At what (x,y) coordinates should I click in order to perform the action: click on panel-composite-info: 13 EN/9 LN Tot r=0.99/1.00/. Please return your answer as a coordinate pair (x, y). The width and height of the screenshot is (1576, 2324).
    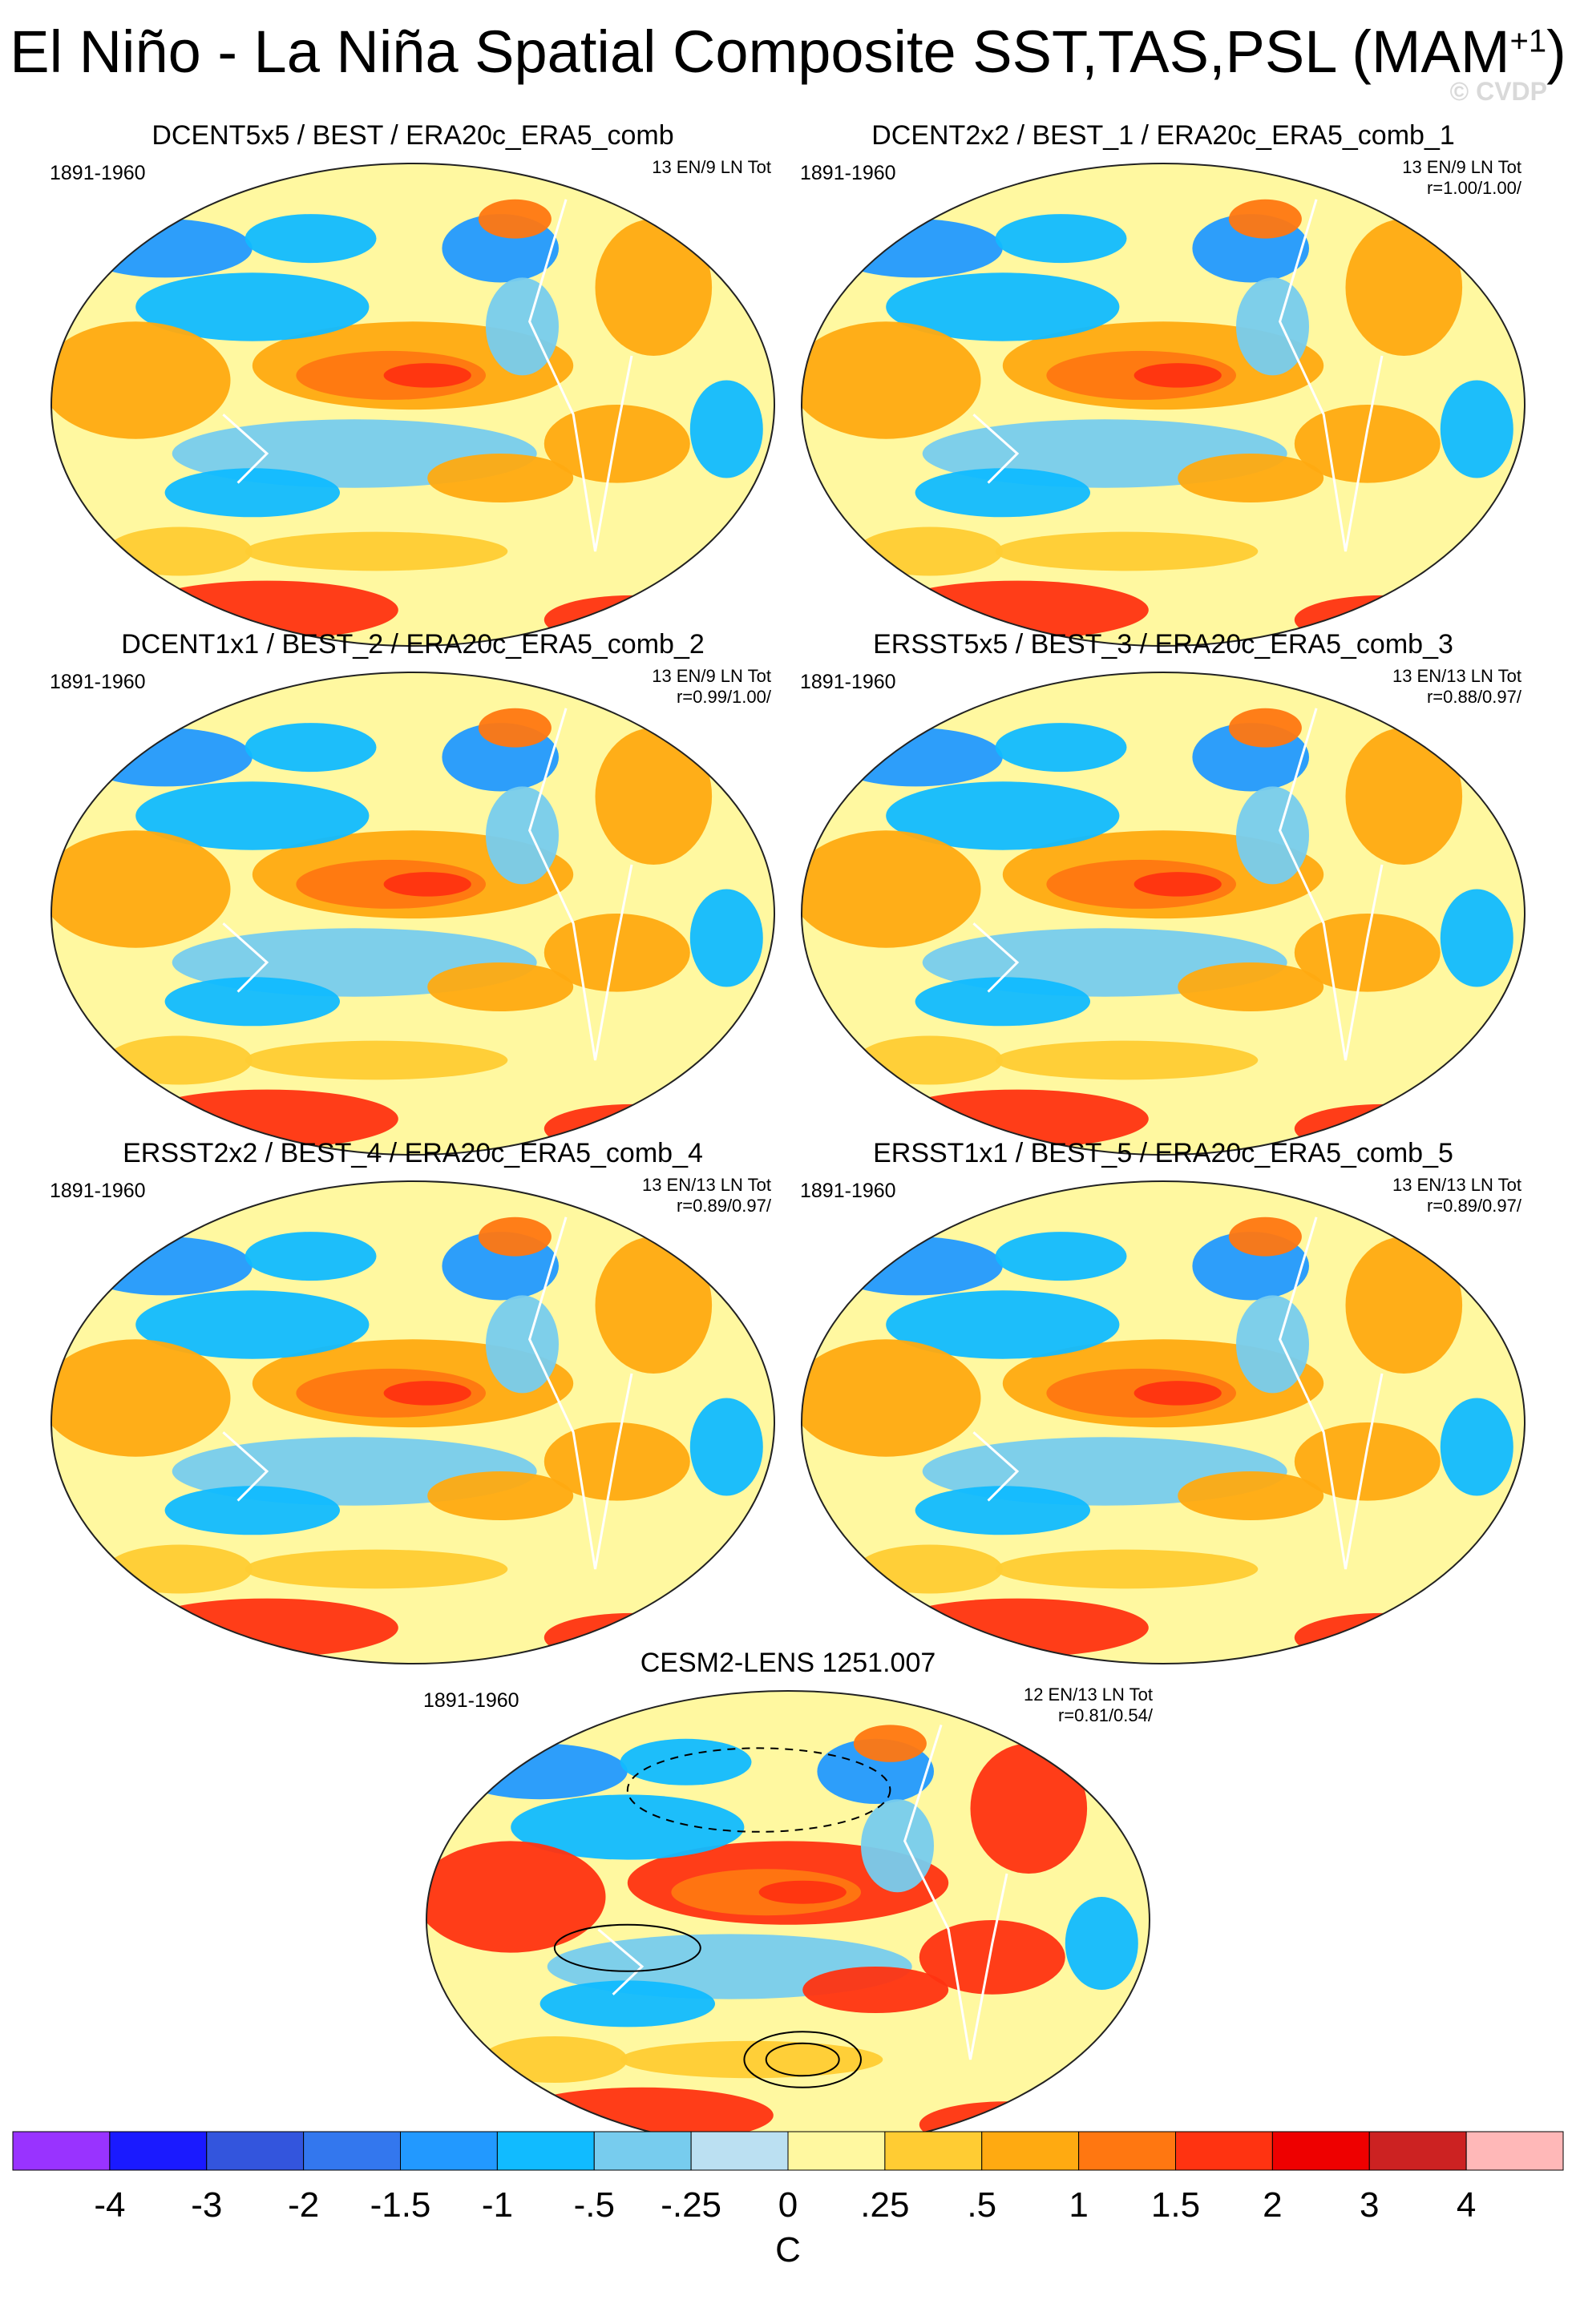
    Looking at the image, I should click on (711, 687).